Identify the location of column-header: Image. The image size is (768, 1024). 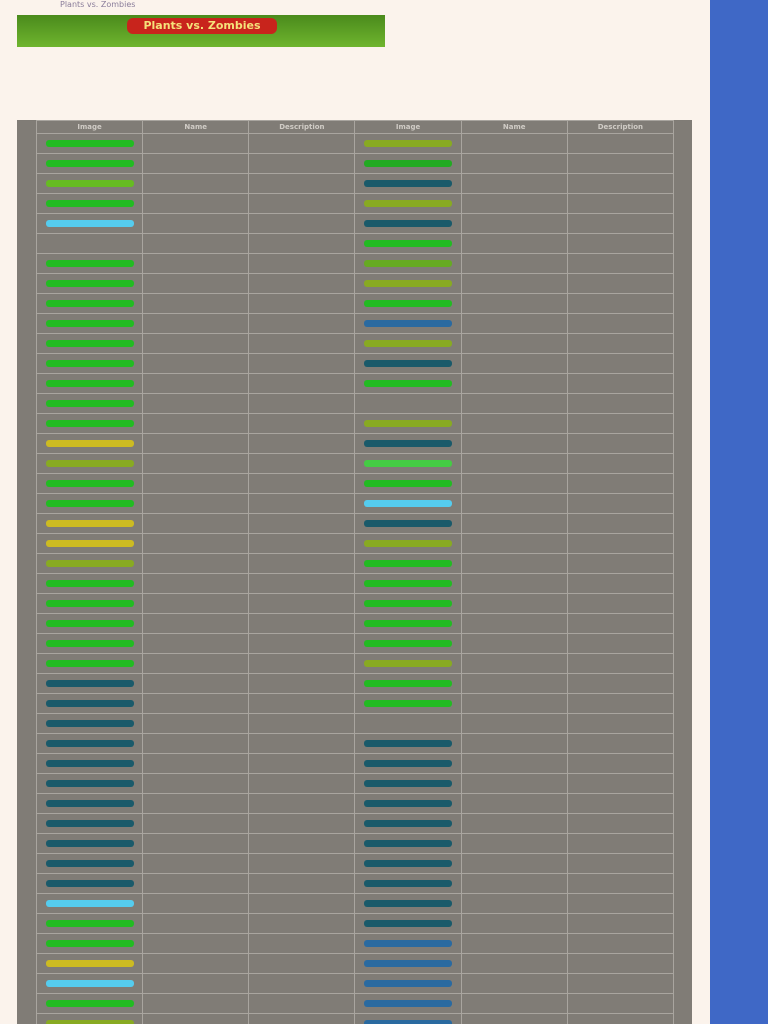
(89, 127).